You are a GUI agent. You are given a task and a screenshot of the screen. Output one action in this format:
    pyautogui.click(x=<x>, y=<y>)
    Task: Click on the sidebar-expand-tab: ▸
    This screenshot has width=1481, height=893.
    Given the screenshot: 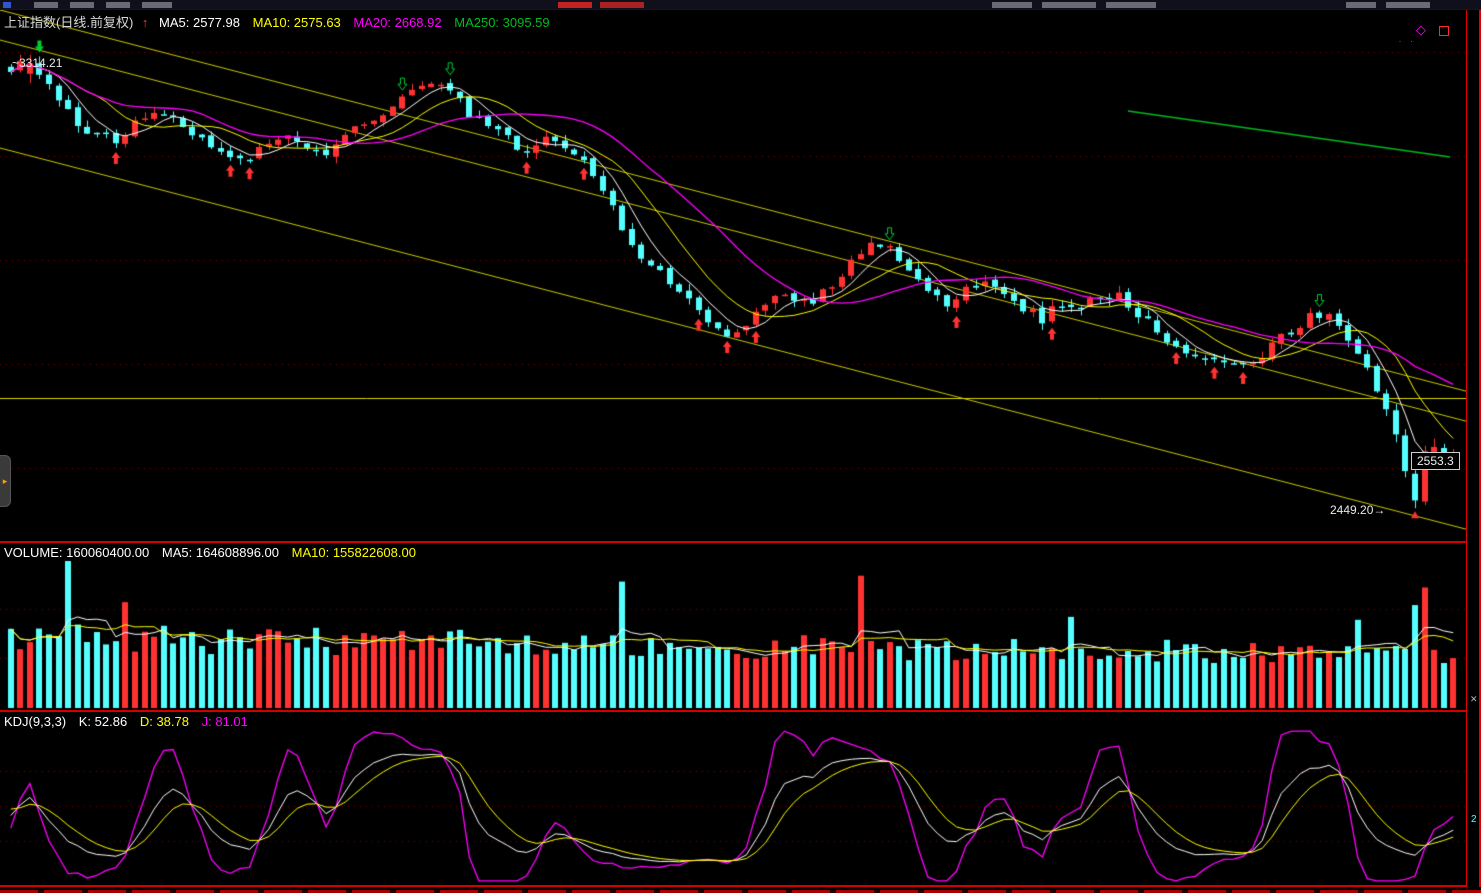 What is the action you would take?
    pyautogui.click(x=5, y=481)
    